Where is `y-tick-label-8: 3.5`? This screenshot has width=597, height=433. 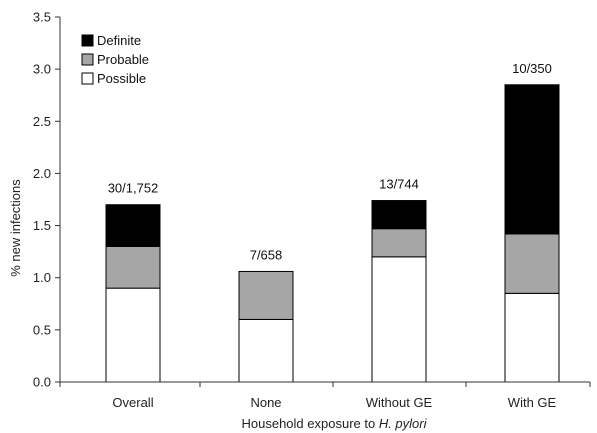
y-tick-label-8: 3.5 is located at coordinates (42, 17).